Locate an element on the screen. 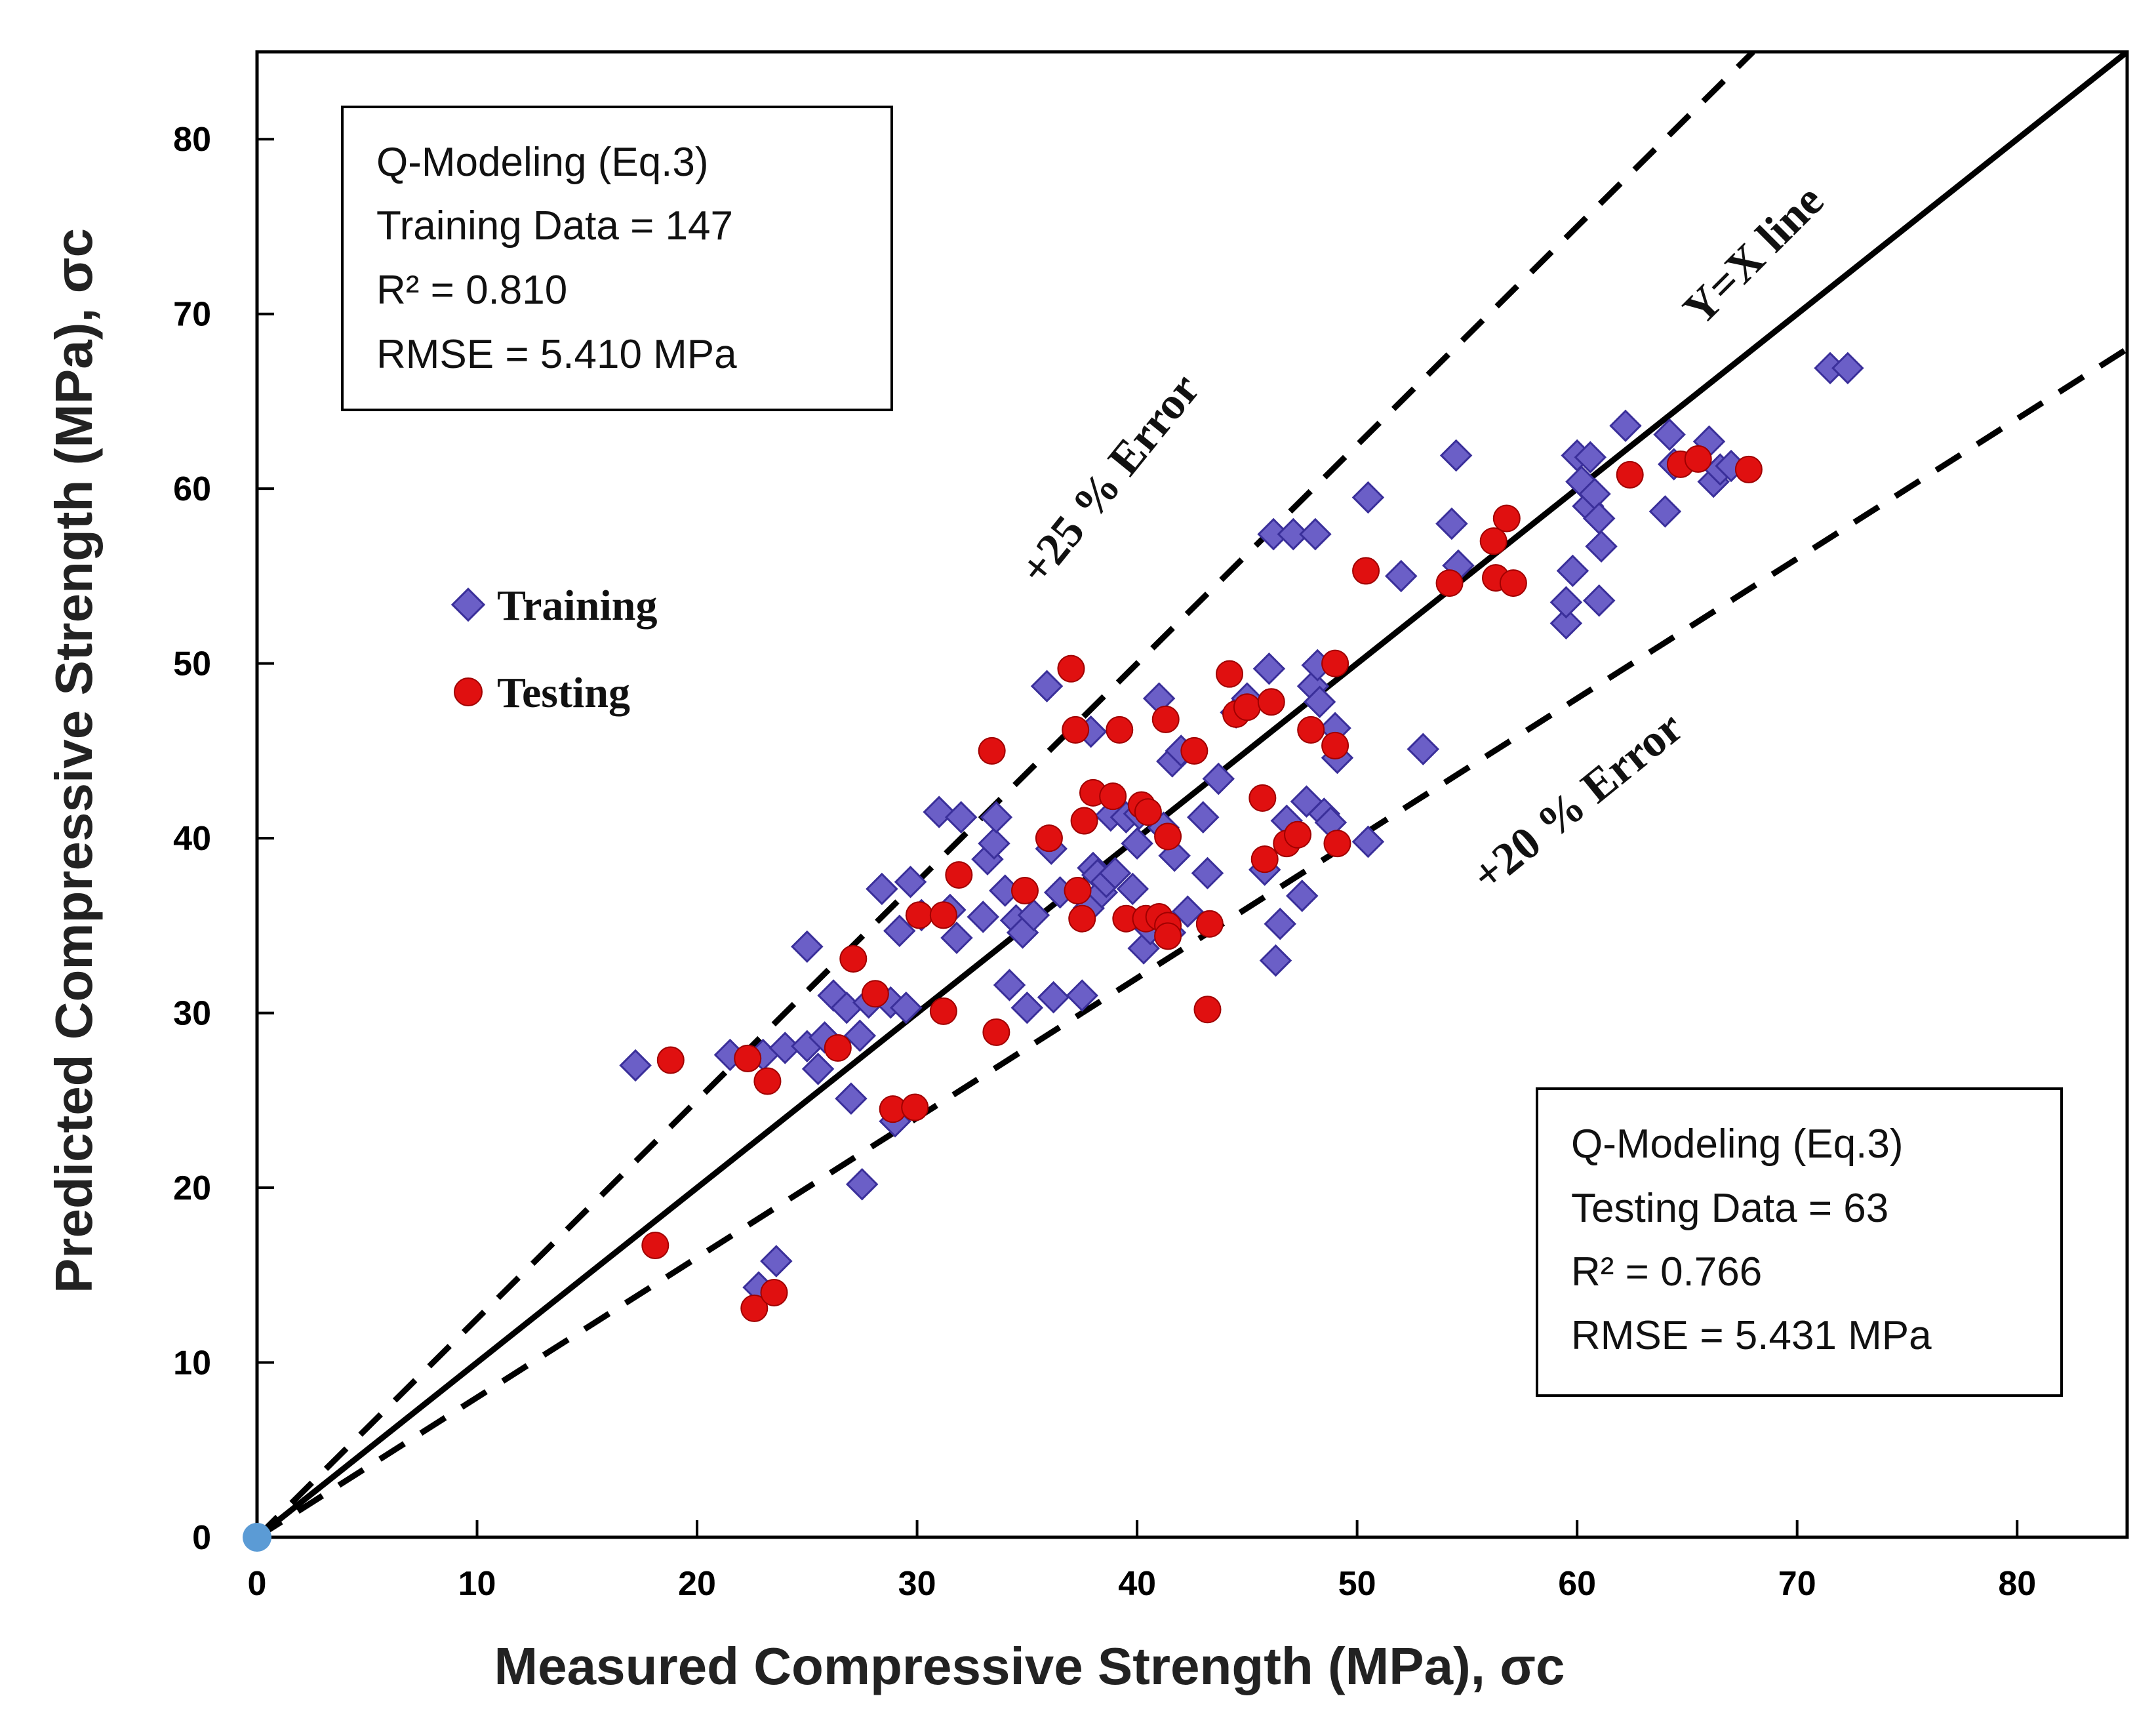 Image resolution: width=2156 pixels, height=1715 pixels. y-tick-label: 10 is located at coordinates (192, 1363).